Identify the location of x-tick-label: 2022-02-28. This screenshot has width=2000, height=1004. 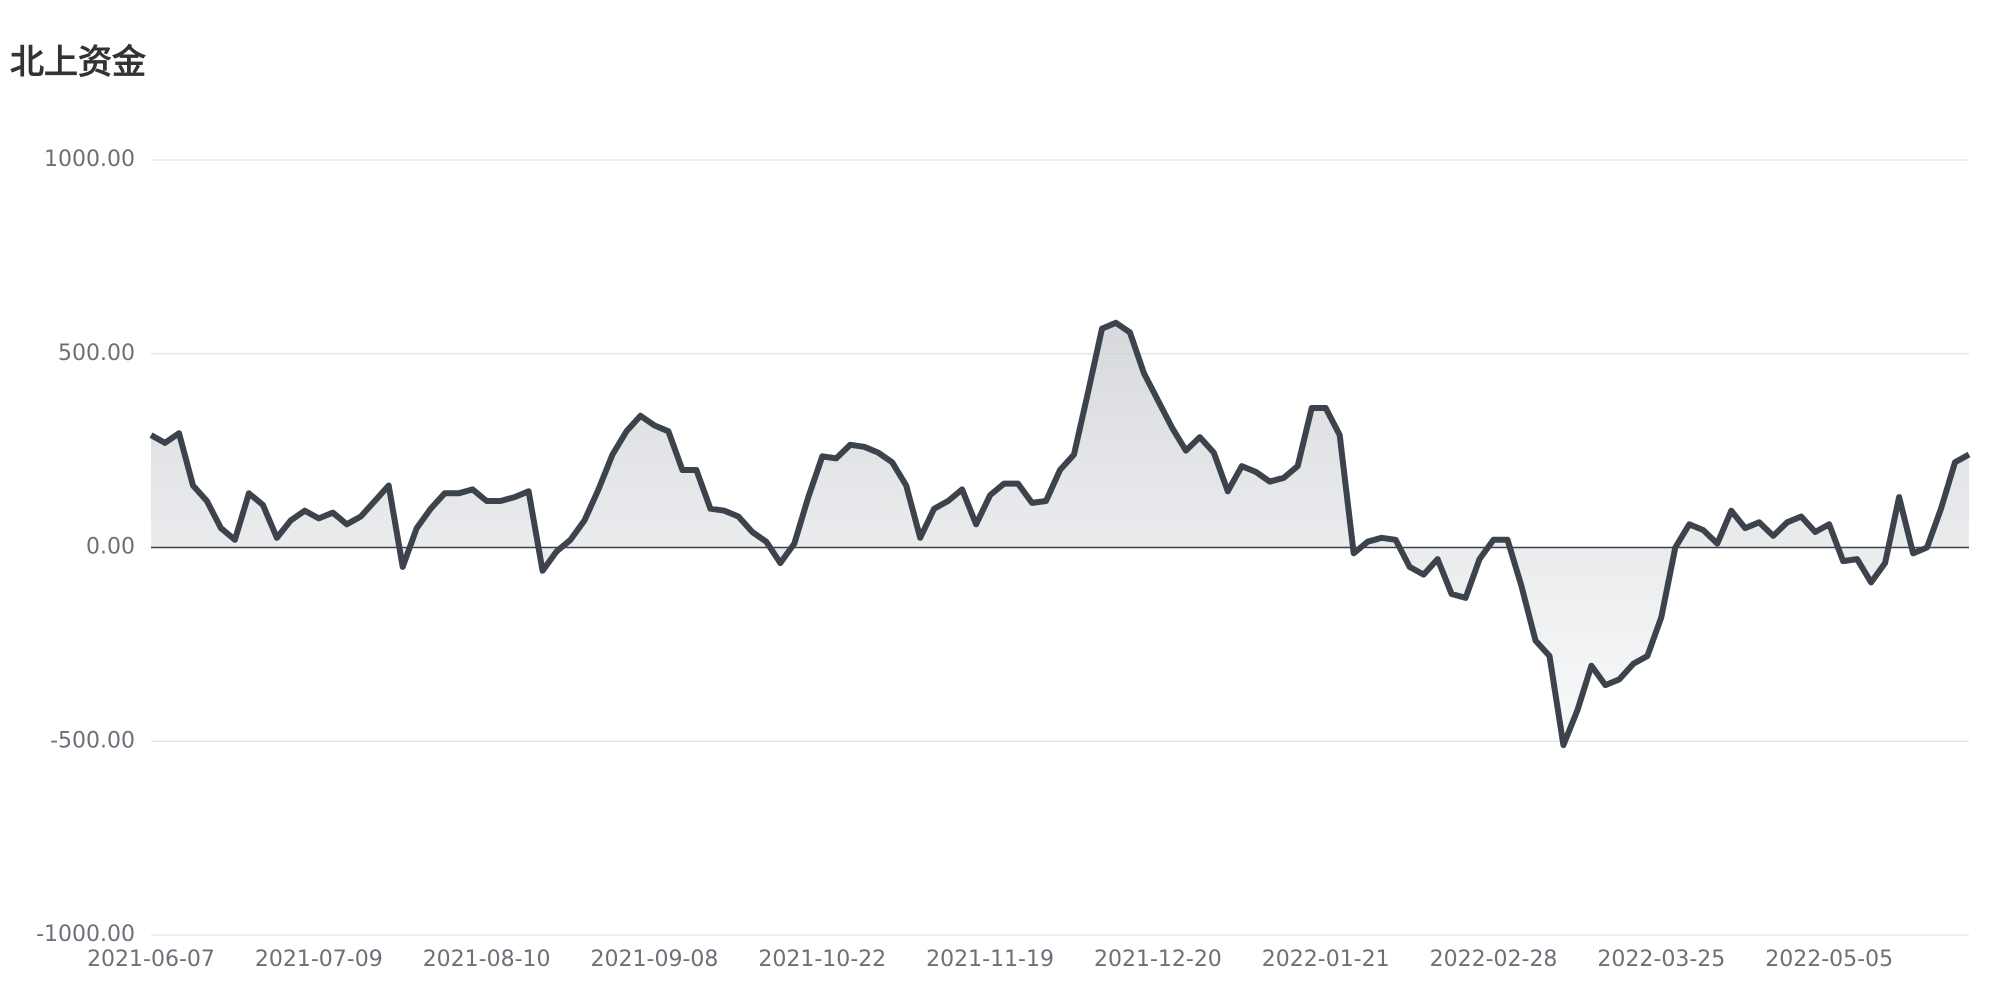
(1494, 959).